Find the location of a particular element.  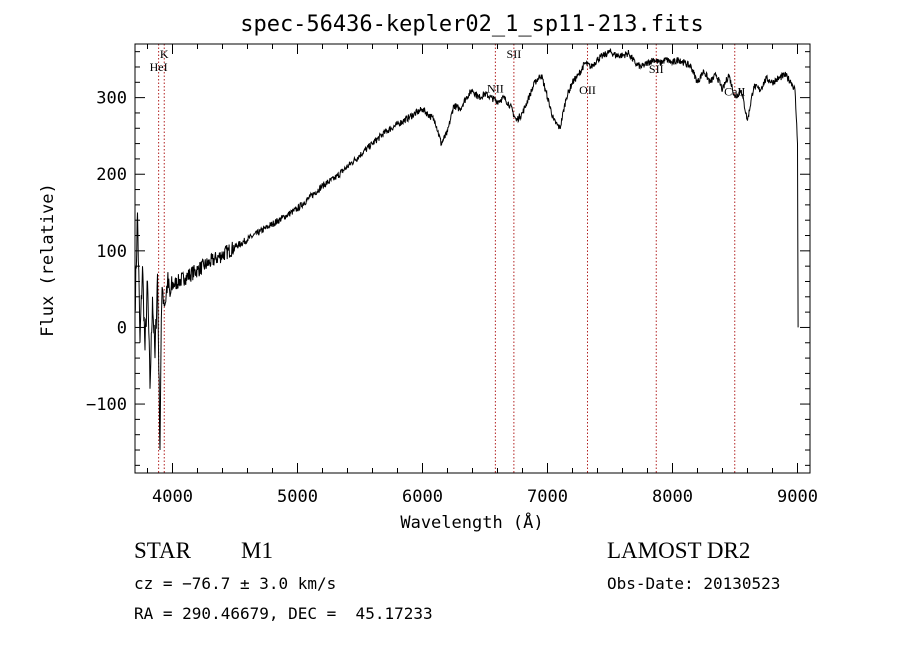

y-axis-label: Flux (relative) is located at coordinates (48, 260).